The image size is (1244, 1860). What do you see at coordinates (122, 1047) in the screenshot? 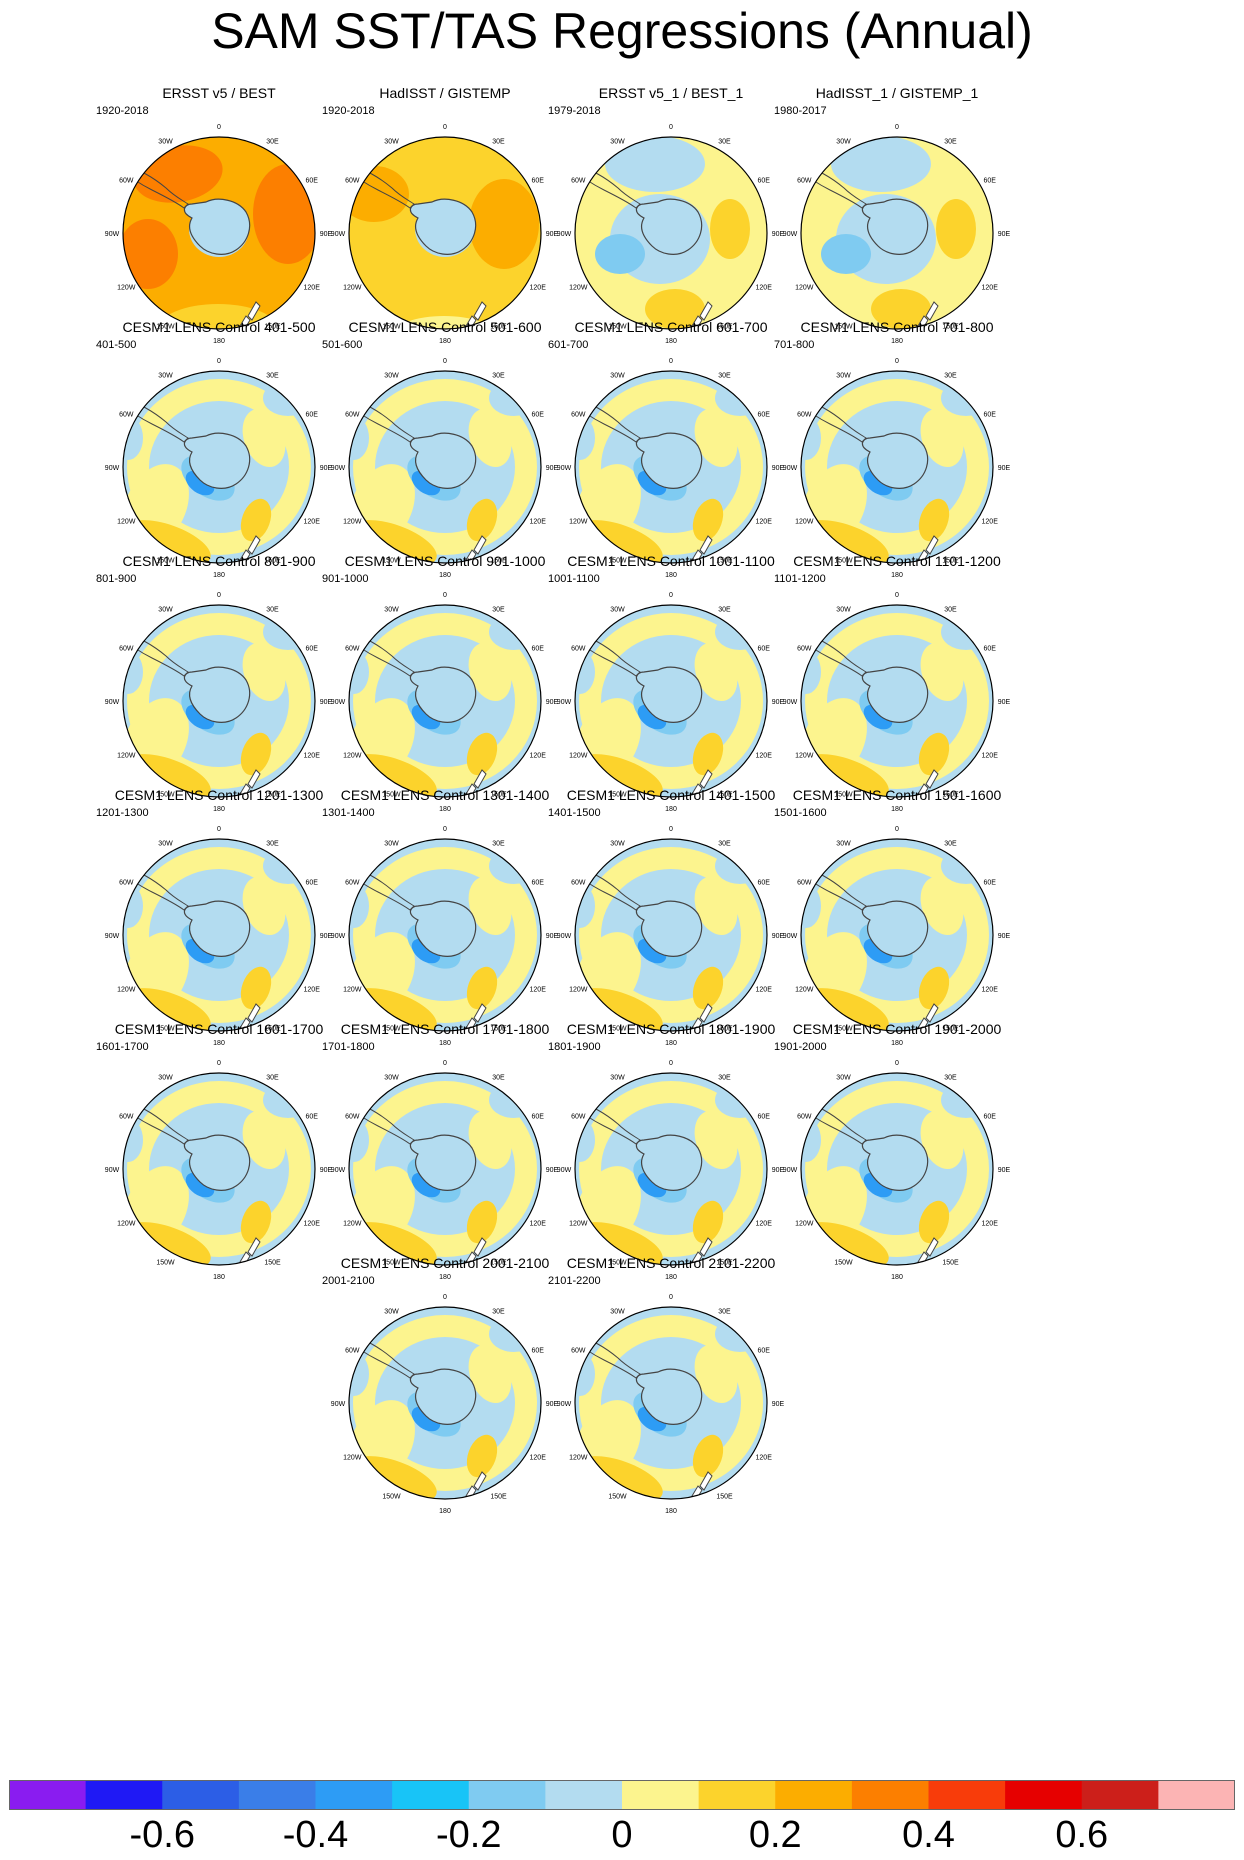
I see `panel-period: 1601-1700` at bounding box center [122, 1047].